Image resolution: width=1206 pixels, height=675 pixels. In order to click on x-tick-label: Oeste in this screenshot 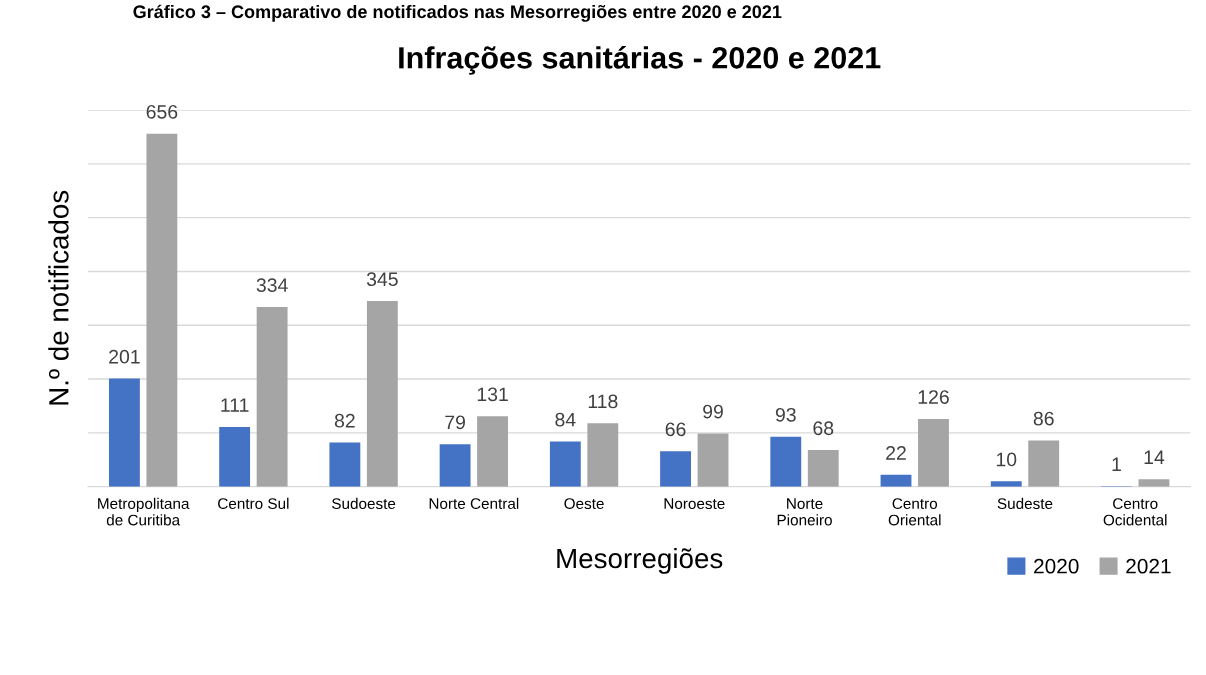, I will do `click(584, 504)`.